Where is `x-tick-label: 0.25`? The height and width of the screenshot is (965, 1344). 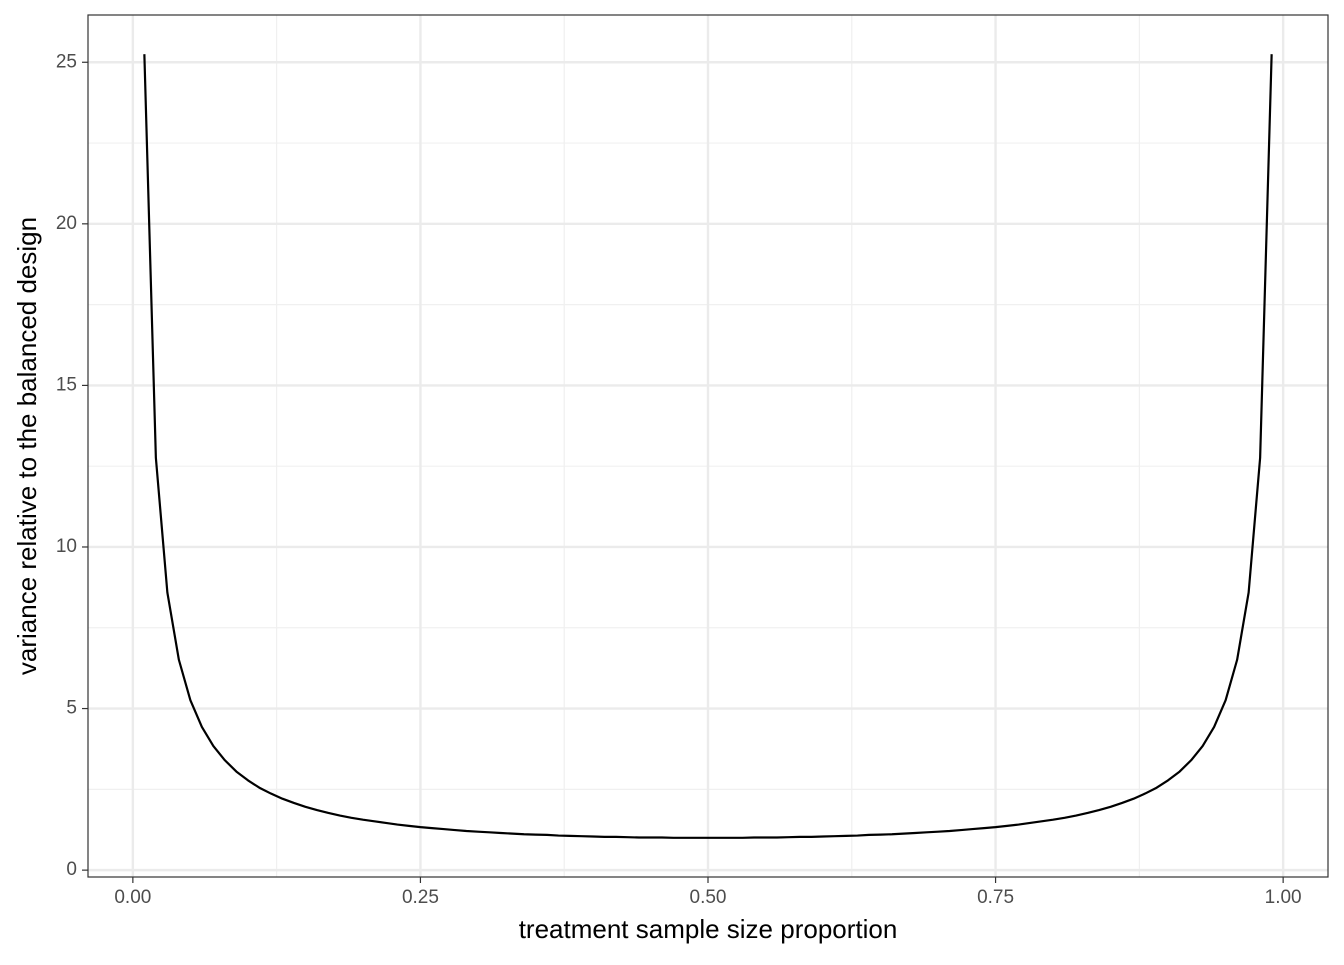
x-tick-label: 0.25 is located at coordinates (420, 897).